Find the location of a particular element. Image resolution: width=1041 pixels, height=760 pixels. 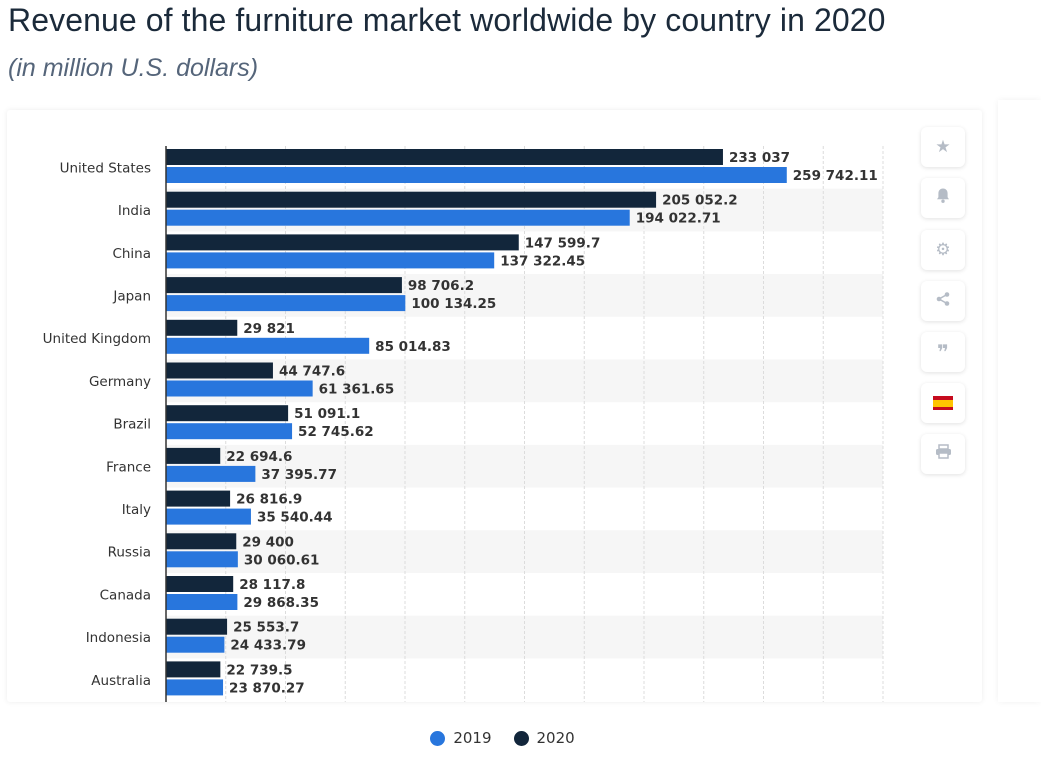

value-label-2020: 233 037 is located at coordinates (759, 158).